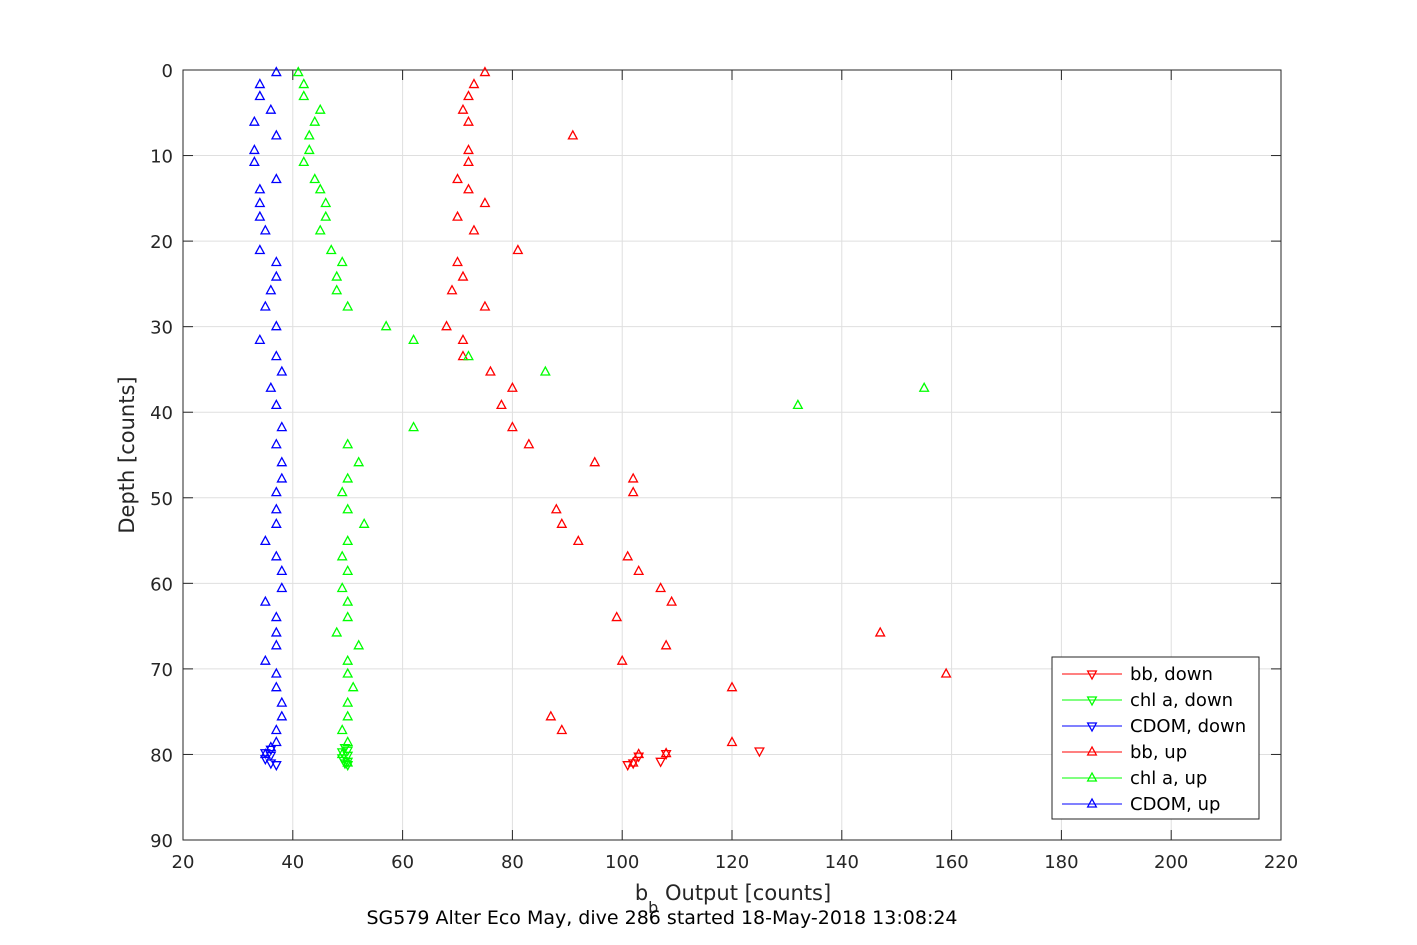 The image size is (1417, 945). What do you see at coordinates (1168, 778) in the screenshot?
I see `legend-label: chl a, up` at bounding box center [1168, 778].